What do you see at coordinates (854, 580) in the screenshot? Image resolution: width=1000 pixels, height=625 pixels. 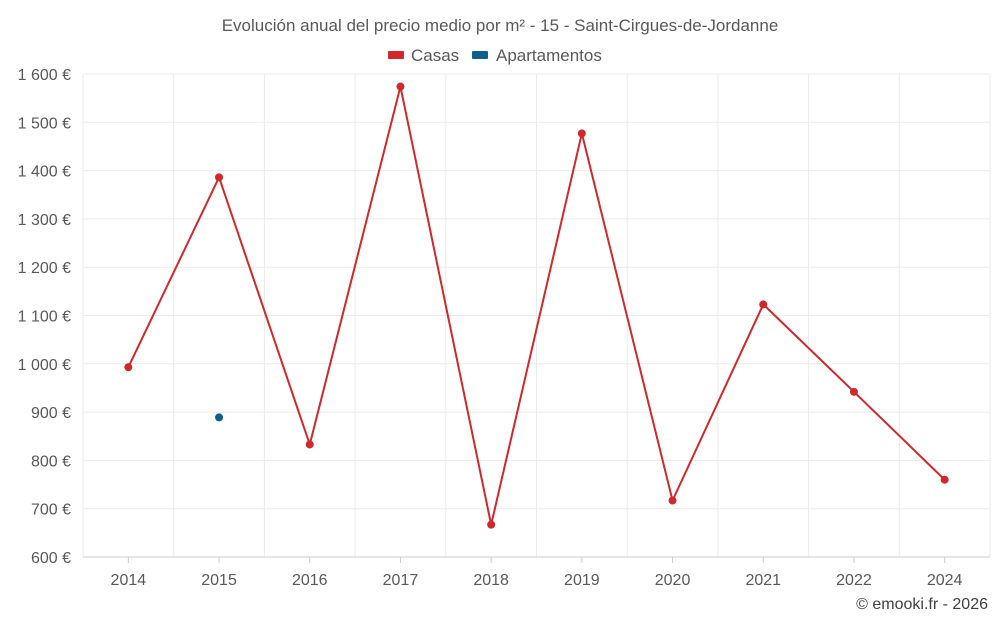 I see `x-tick-label: 2022` at bounding box center [854, 580].